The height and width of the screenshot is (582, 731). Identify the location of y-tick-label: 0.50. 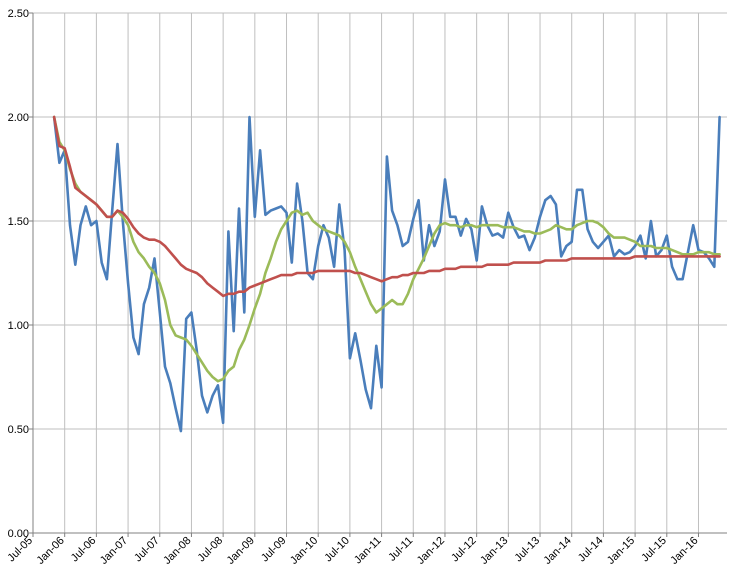
(18, 430).